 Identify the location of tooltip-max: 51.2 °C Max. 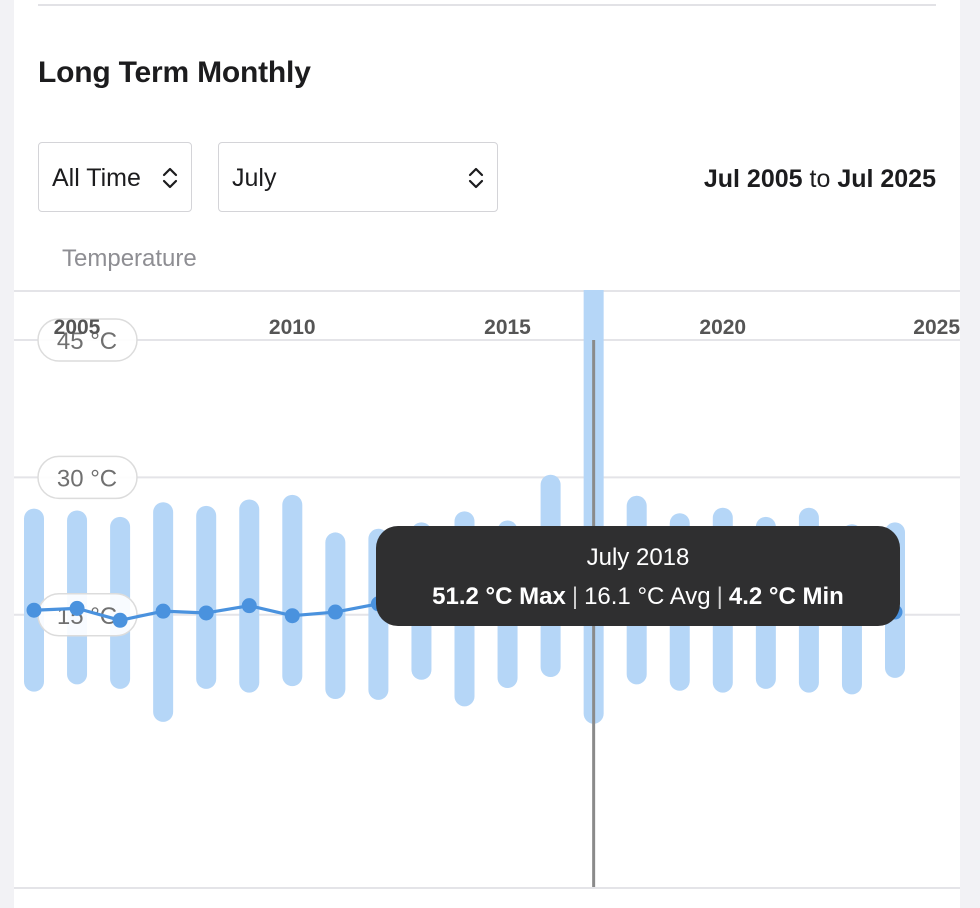
(499, 596).